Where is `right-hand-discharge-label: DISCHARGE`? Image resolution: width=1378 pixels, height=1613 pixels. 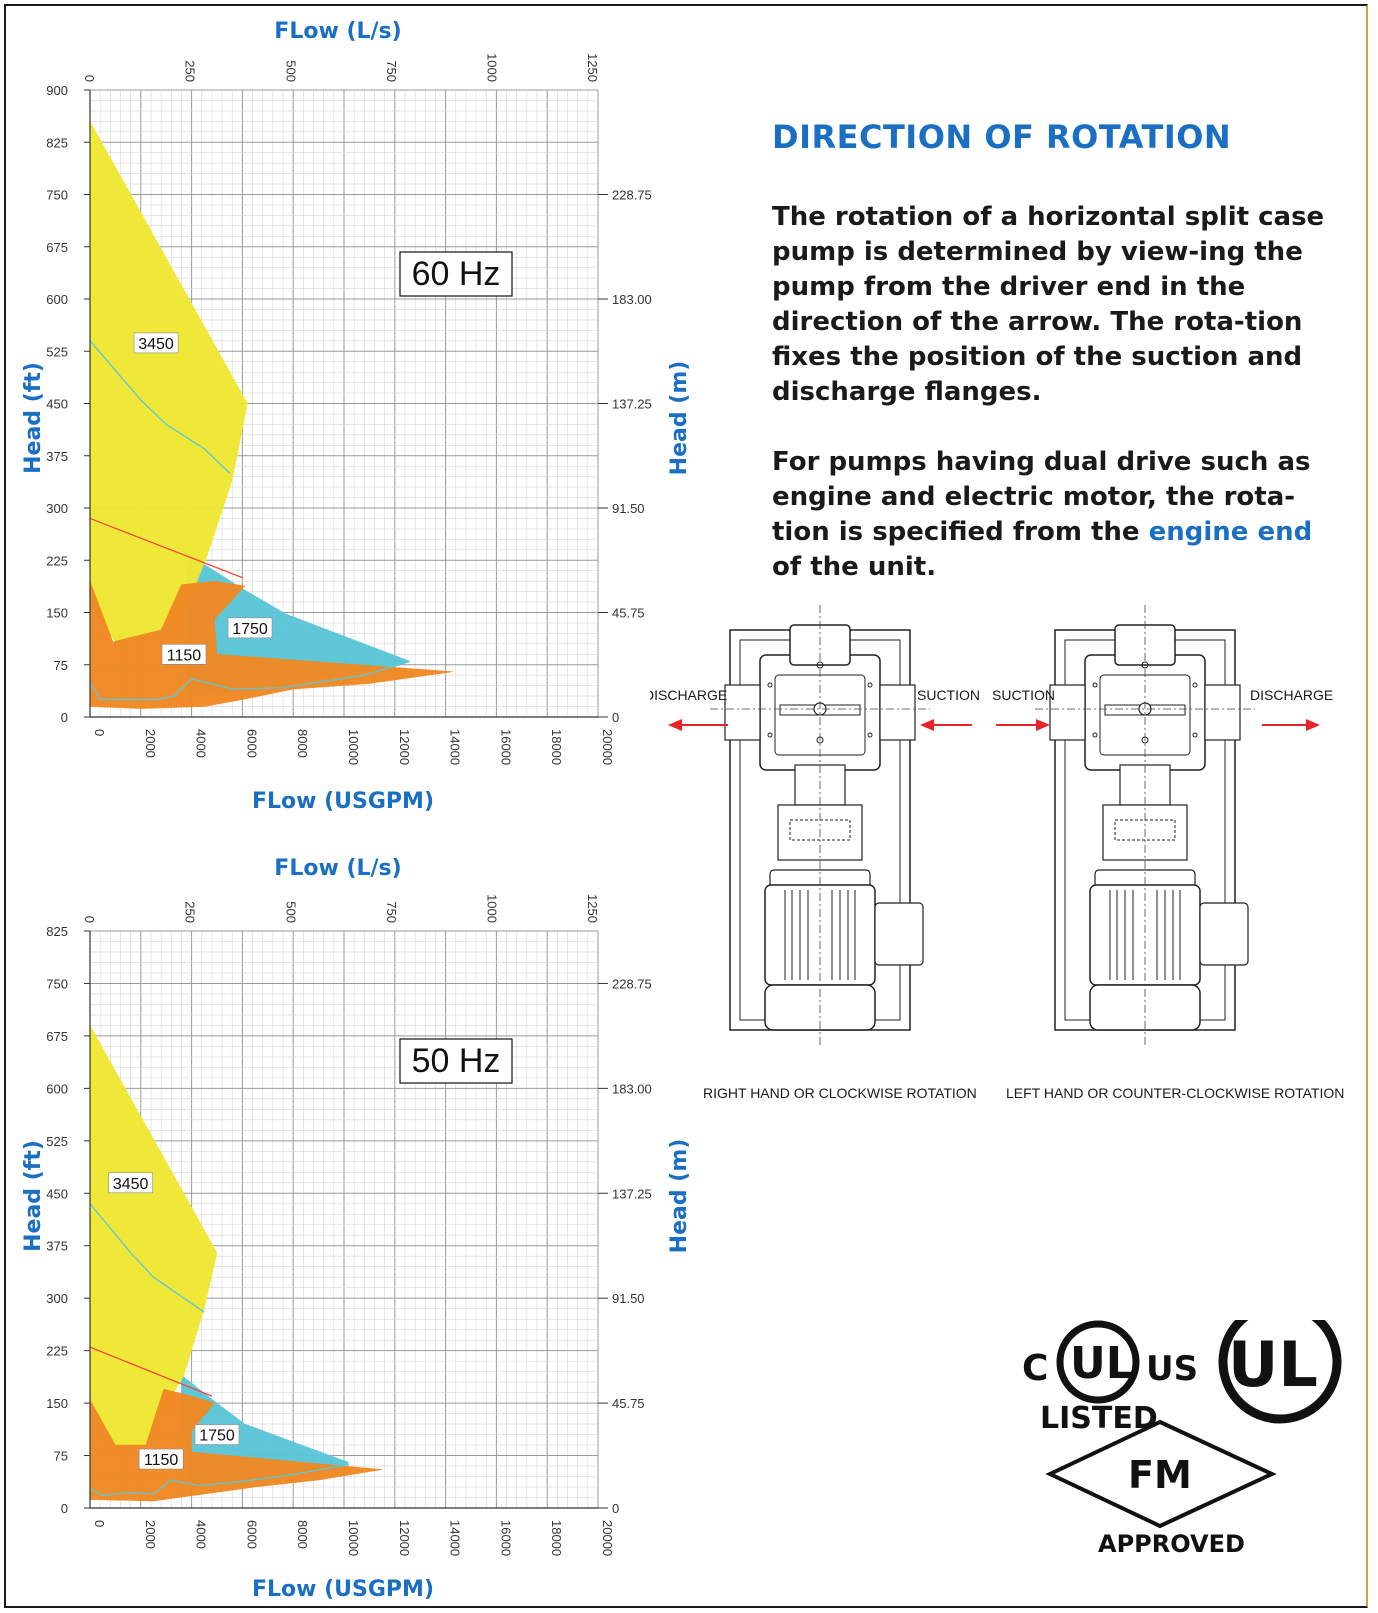 right-hand-discharge-label: DISCHARGE is located at coordinates (688, 695).